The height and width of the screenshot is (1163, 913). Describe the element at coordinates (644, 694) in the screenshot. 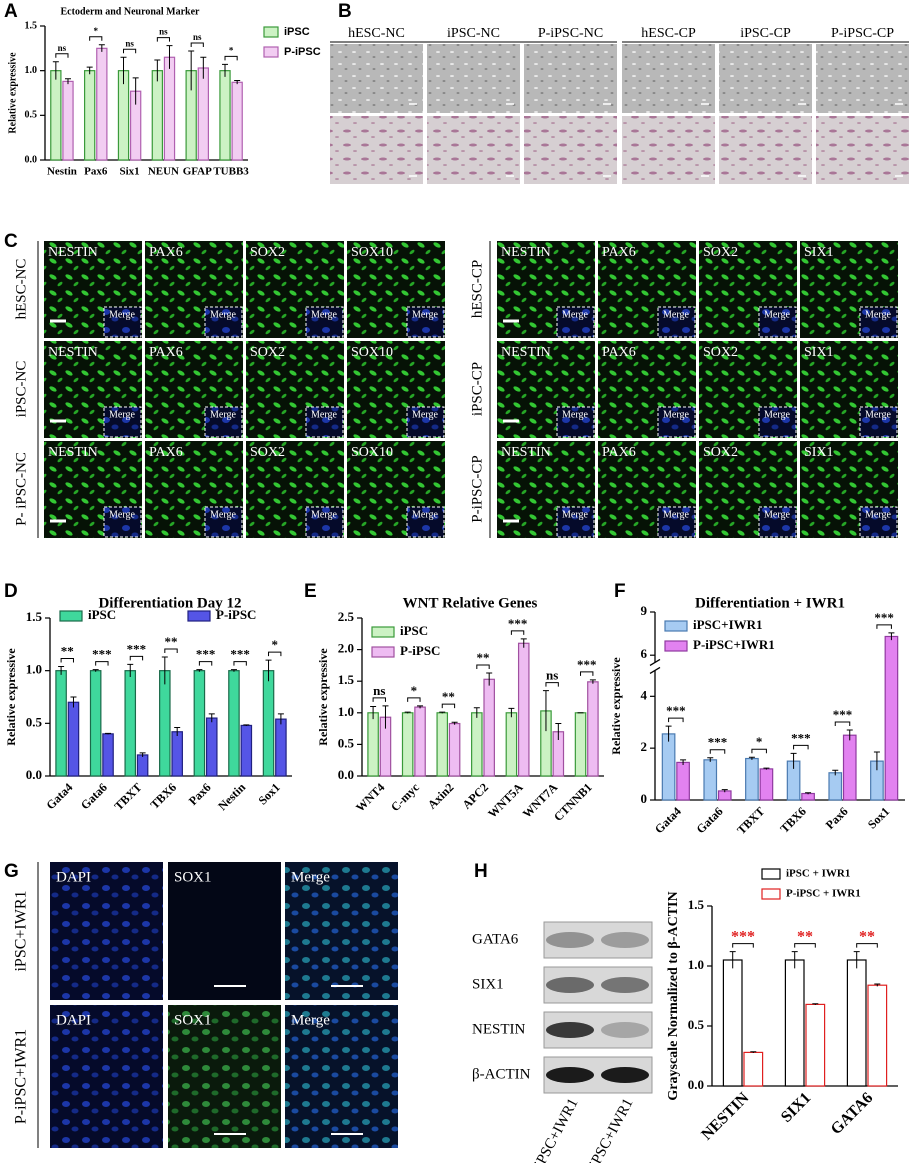

I see `y-tick-label: 4` at that location.